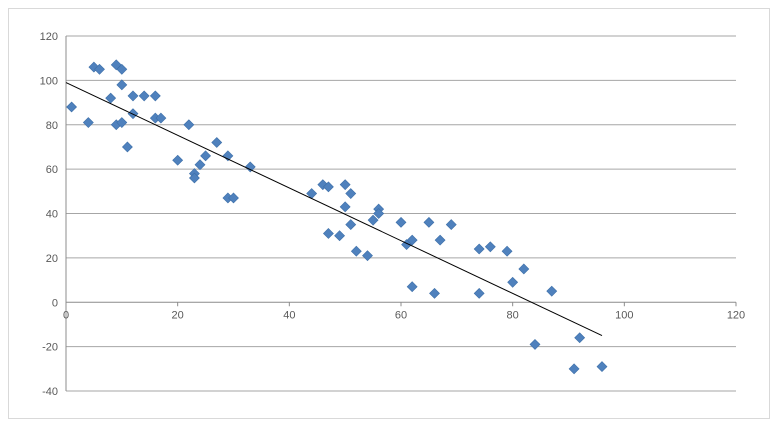 This screenshot has width=780, height=429. What do you see at coordinates (178, 315) in the screenshot?
I see `x-tick-label: 20` at bounding box center [178, 315].